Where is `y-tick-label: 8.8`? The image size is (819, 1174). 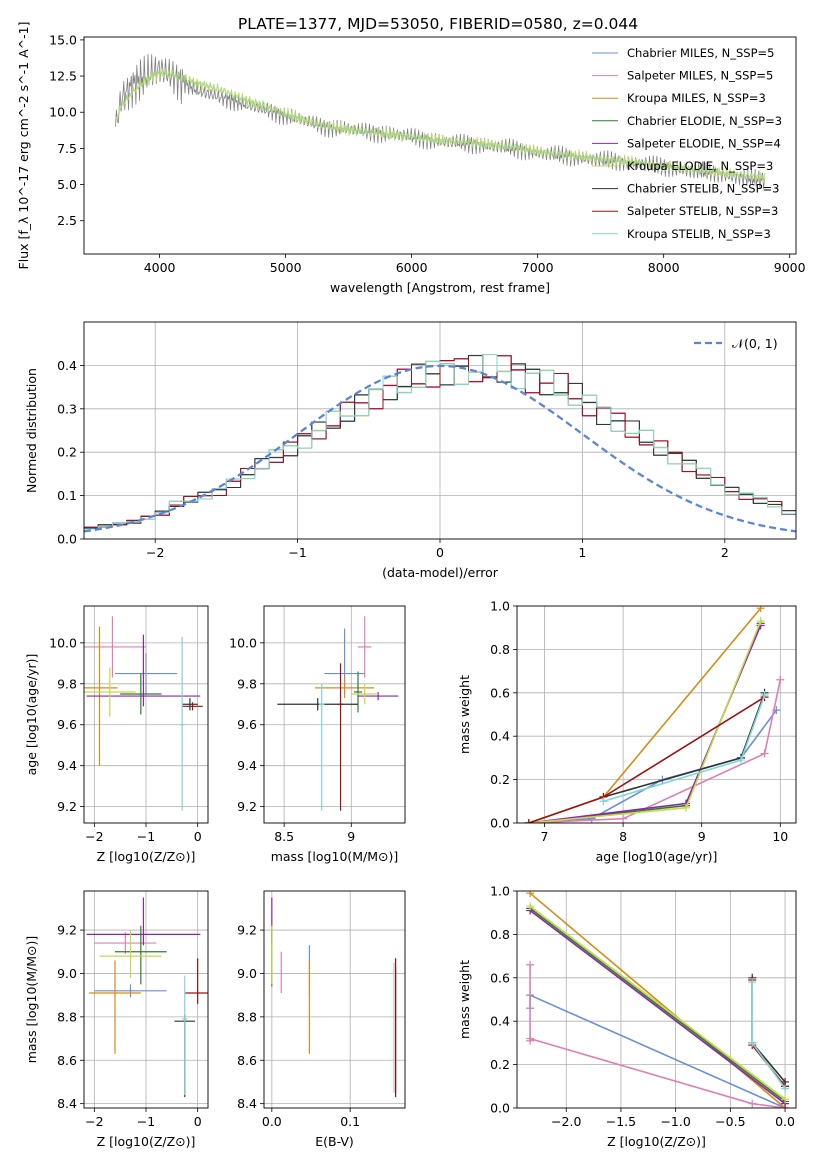
y-tick-label: 8.8 is located at coordinates (247, 1016).